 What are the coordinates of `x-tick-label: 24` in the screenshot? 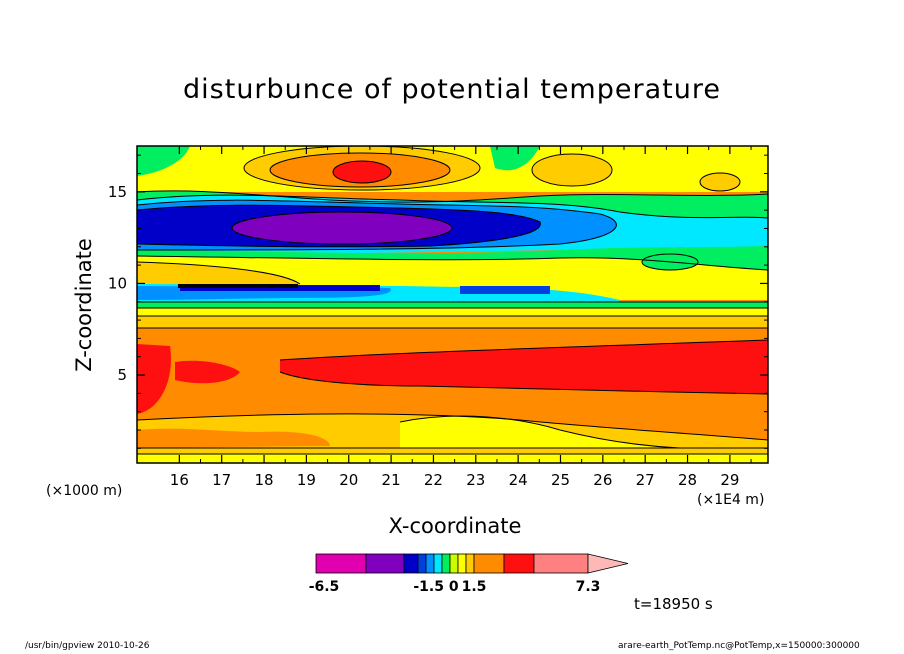 It's located at (518, 480).